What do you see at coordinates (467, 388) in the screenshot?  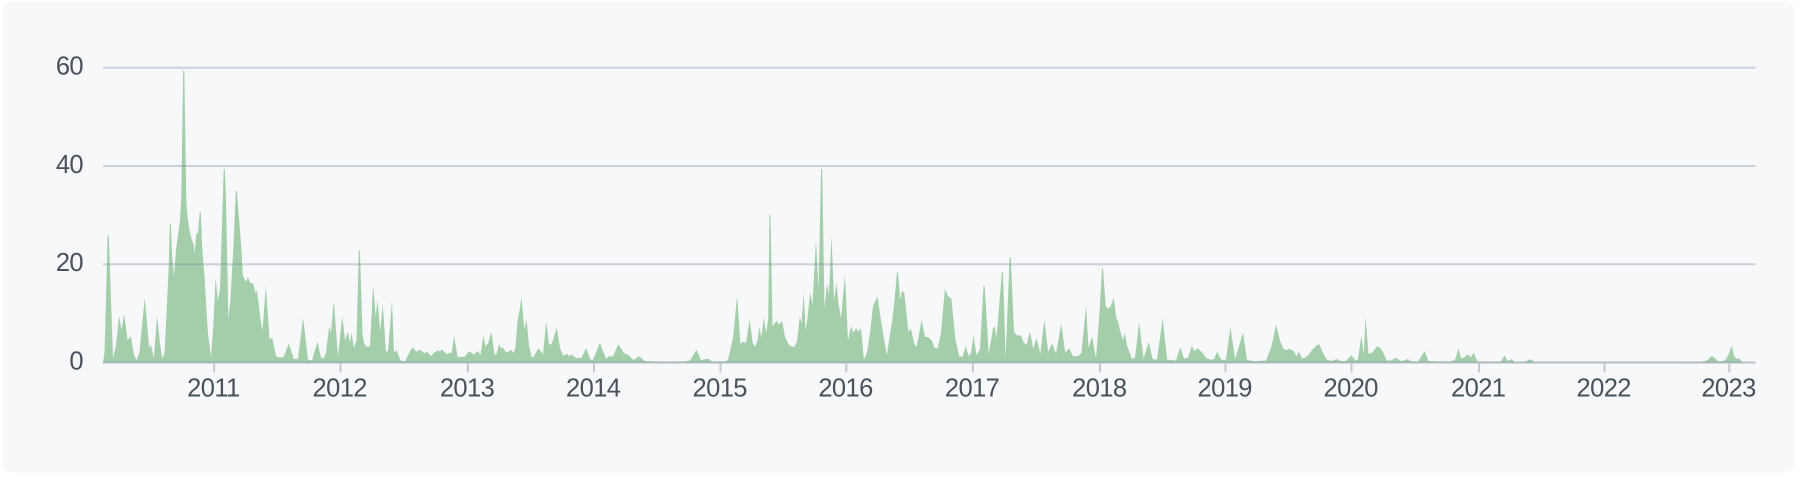 I see `svg-text: 2013` at bounding box center [467, 388].